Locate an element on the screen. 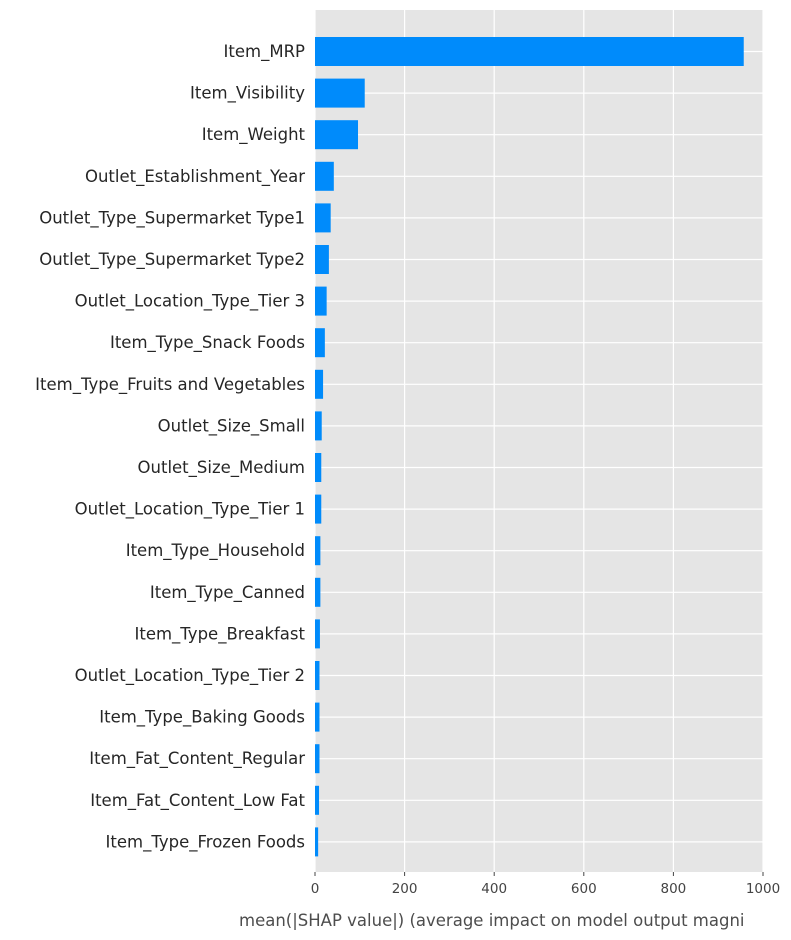  feature-label: Item_Type_Fruits and Vegetables is located at coordinates (170, 385).